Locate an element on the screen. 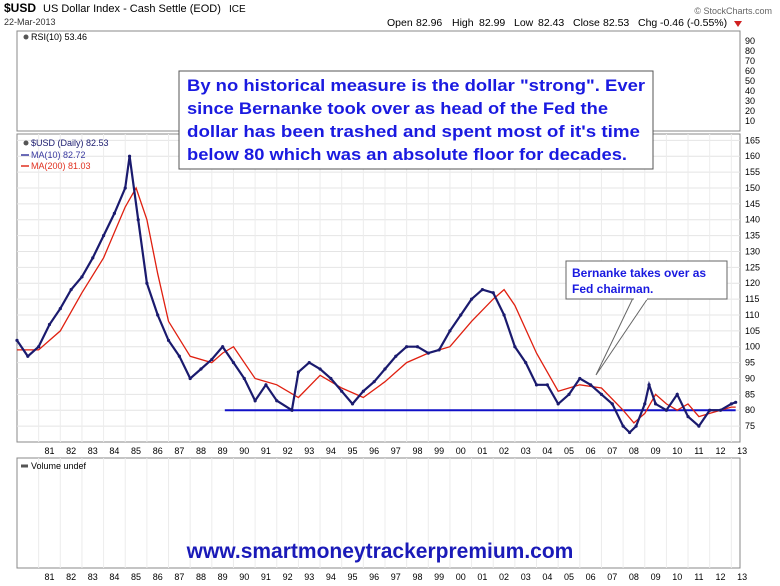  x-tick-label: 00 is located at coordinates (461, 451).